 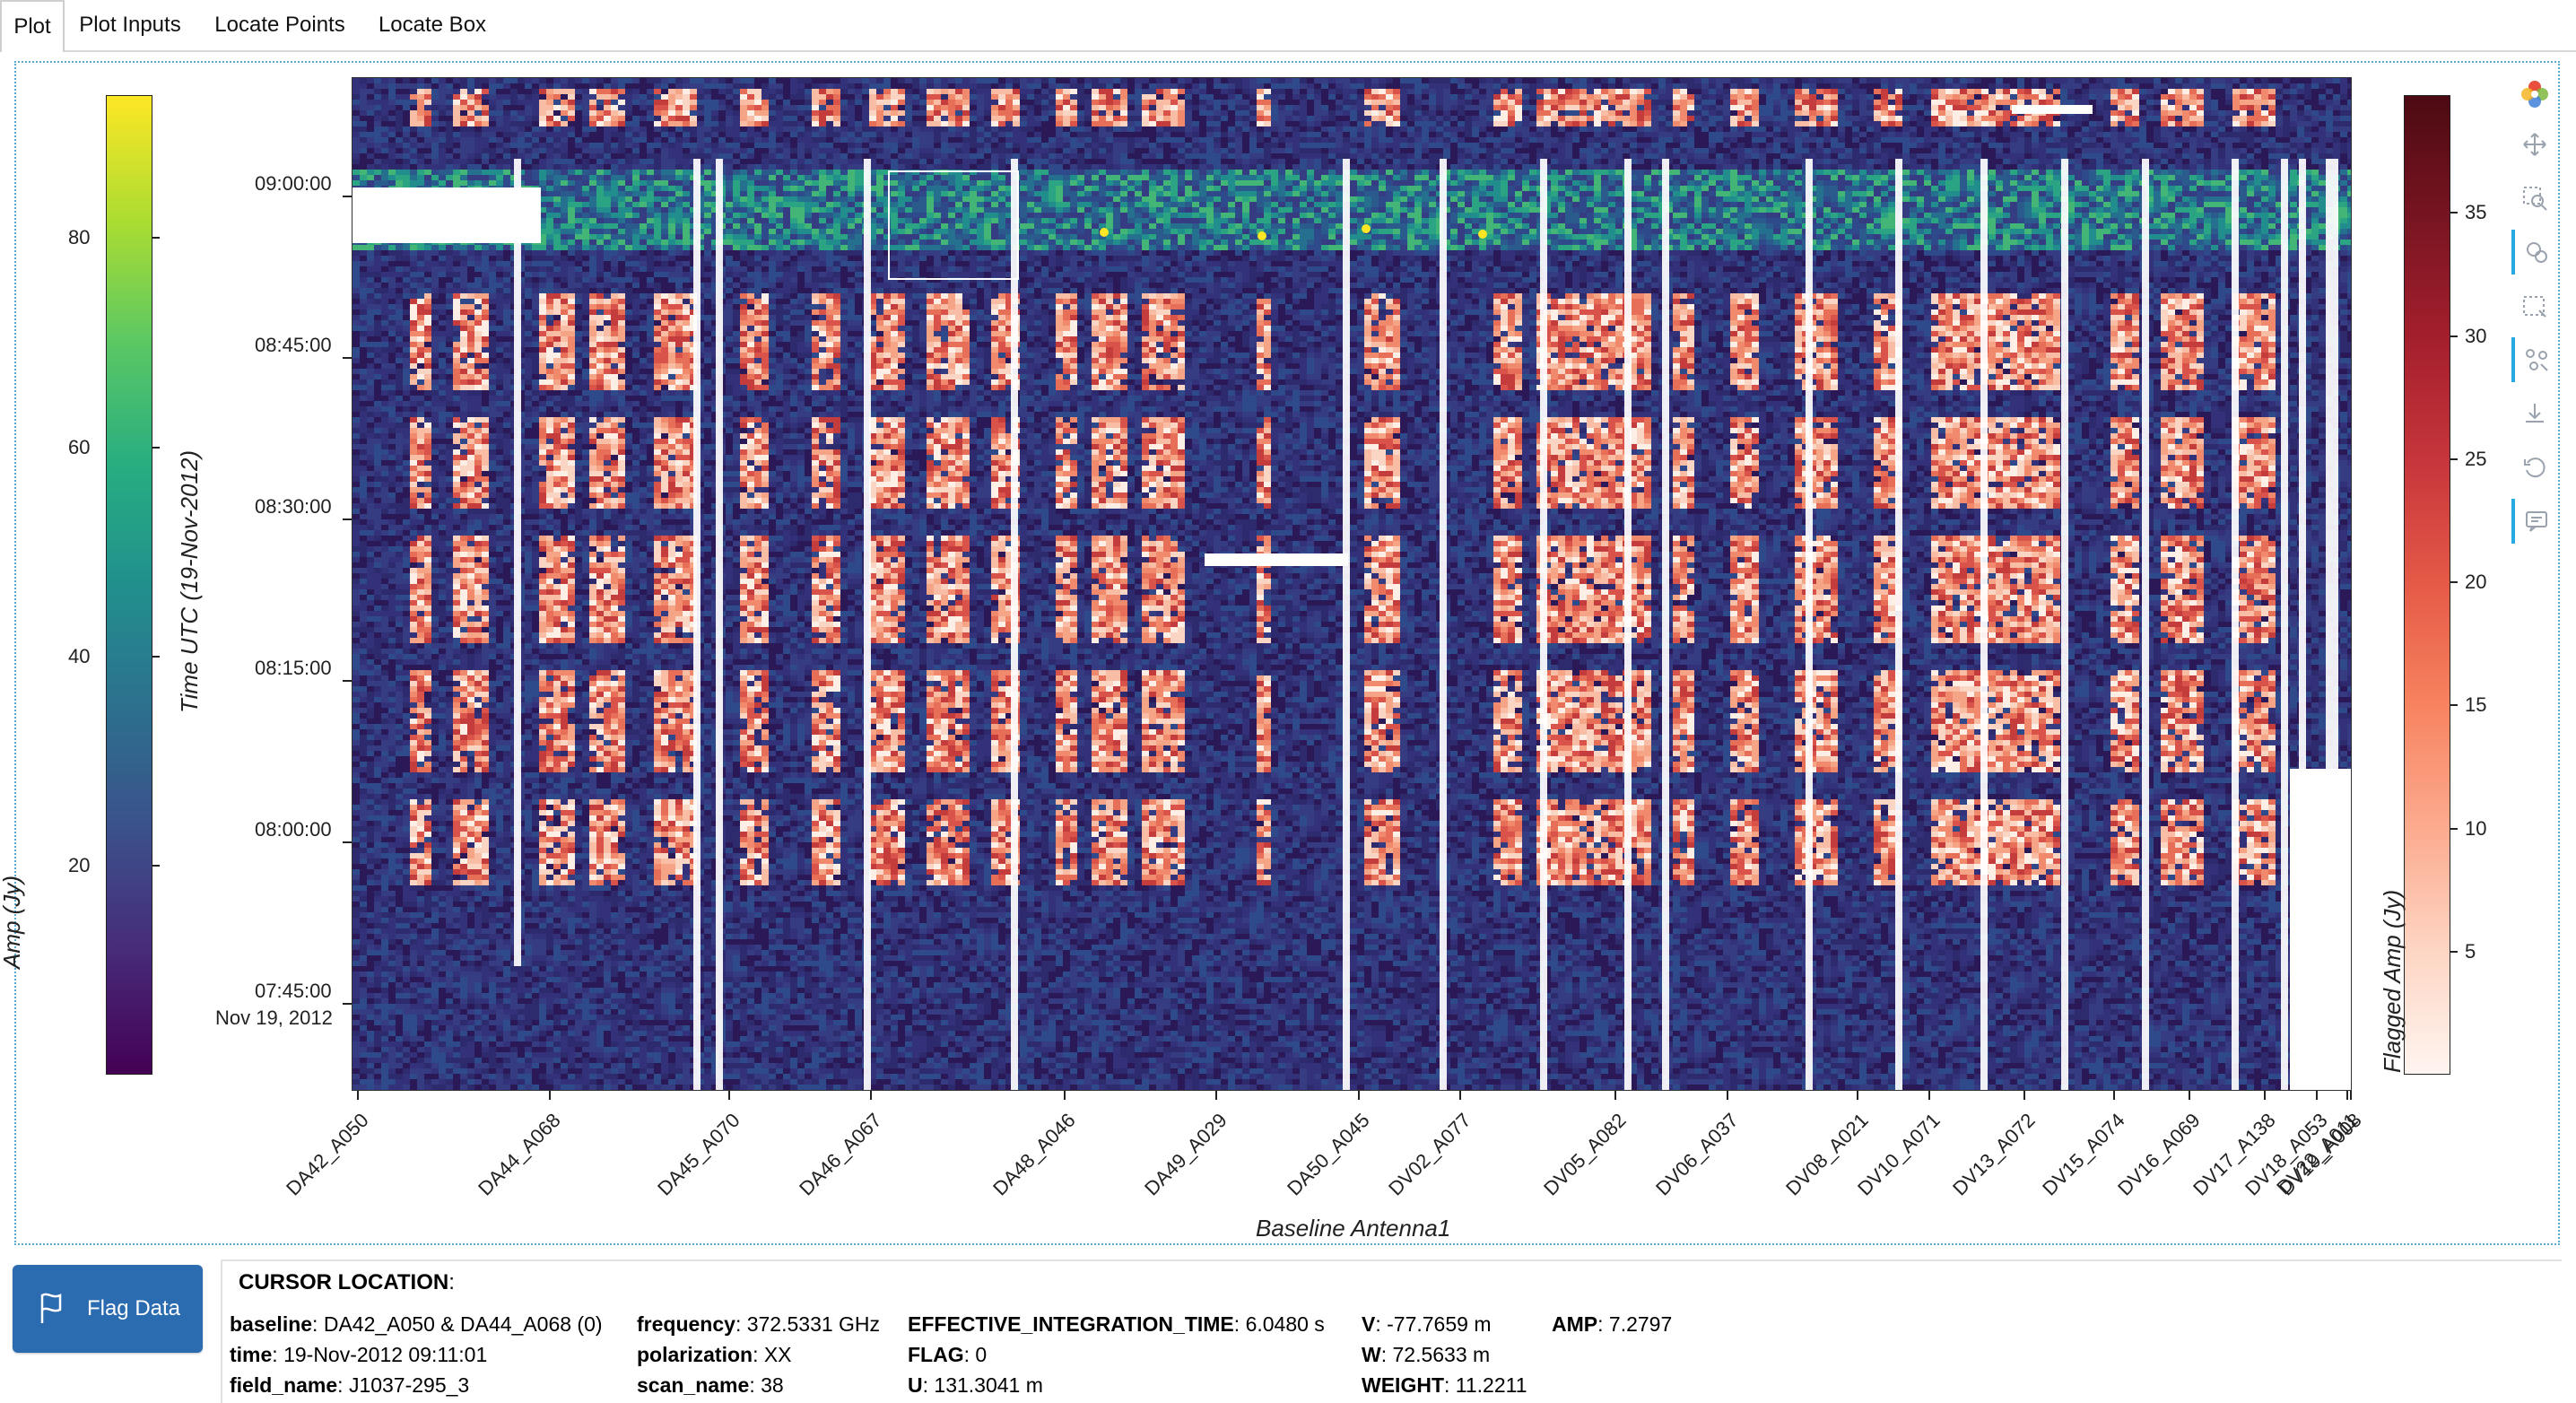 I want to click on lasso-select-icon, so click(x=2534, y=359).